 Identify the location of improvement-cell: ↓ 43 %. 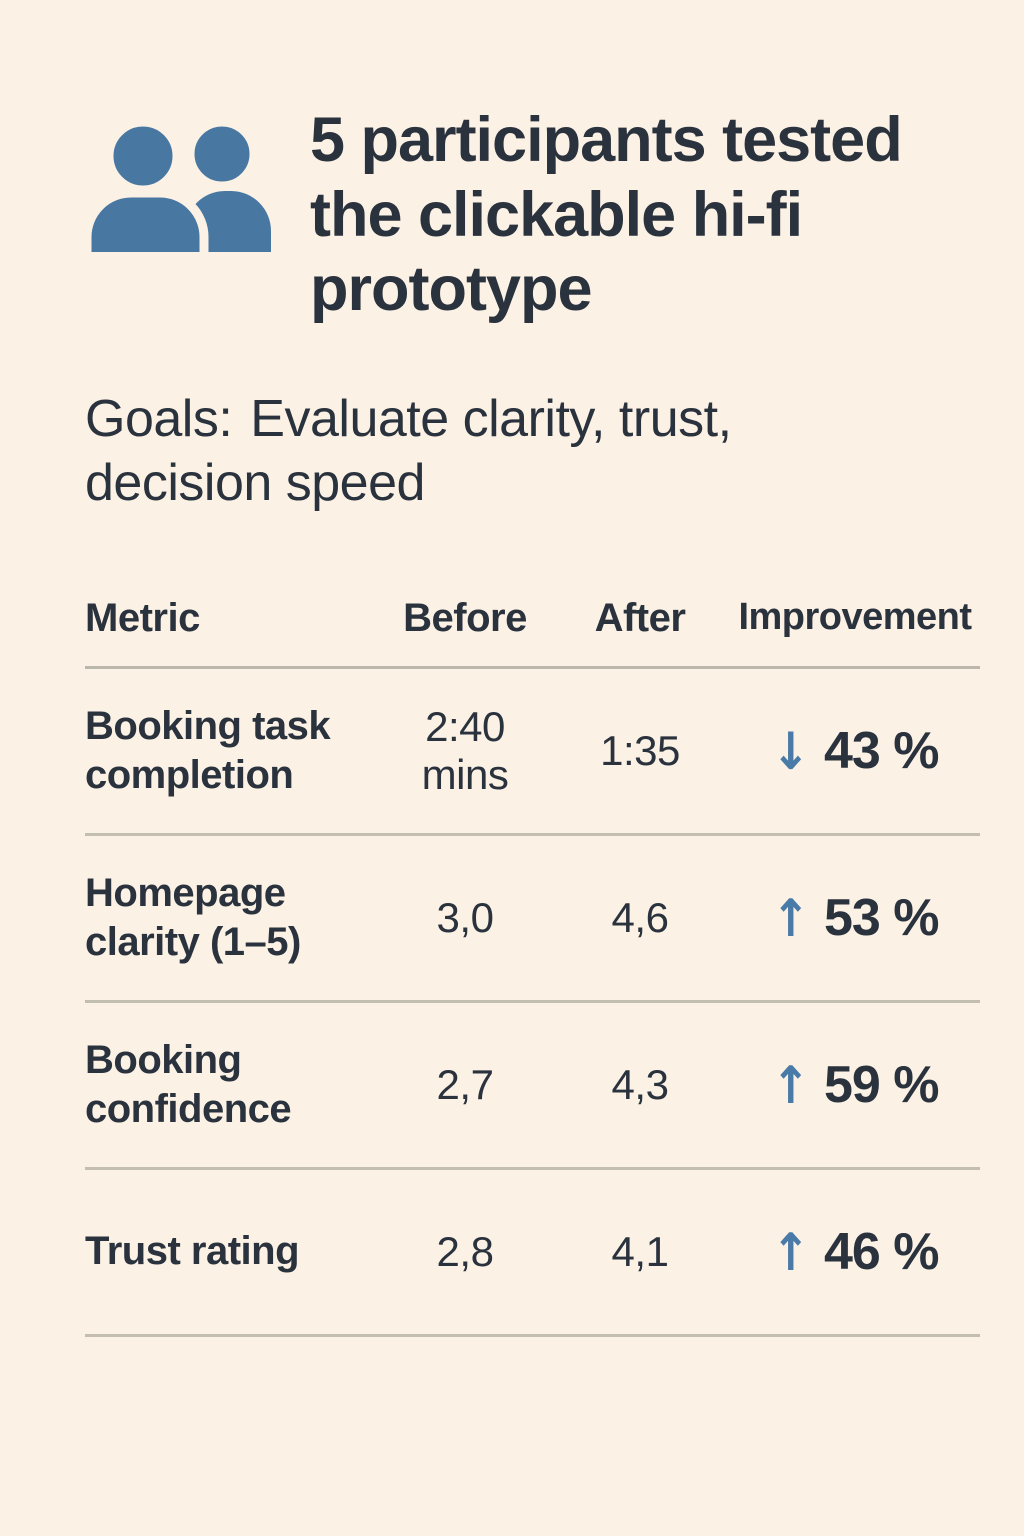
(855, 751).